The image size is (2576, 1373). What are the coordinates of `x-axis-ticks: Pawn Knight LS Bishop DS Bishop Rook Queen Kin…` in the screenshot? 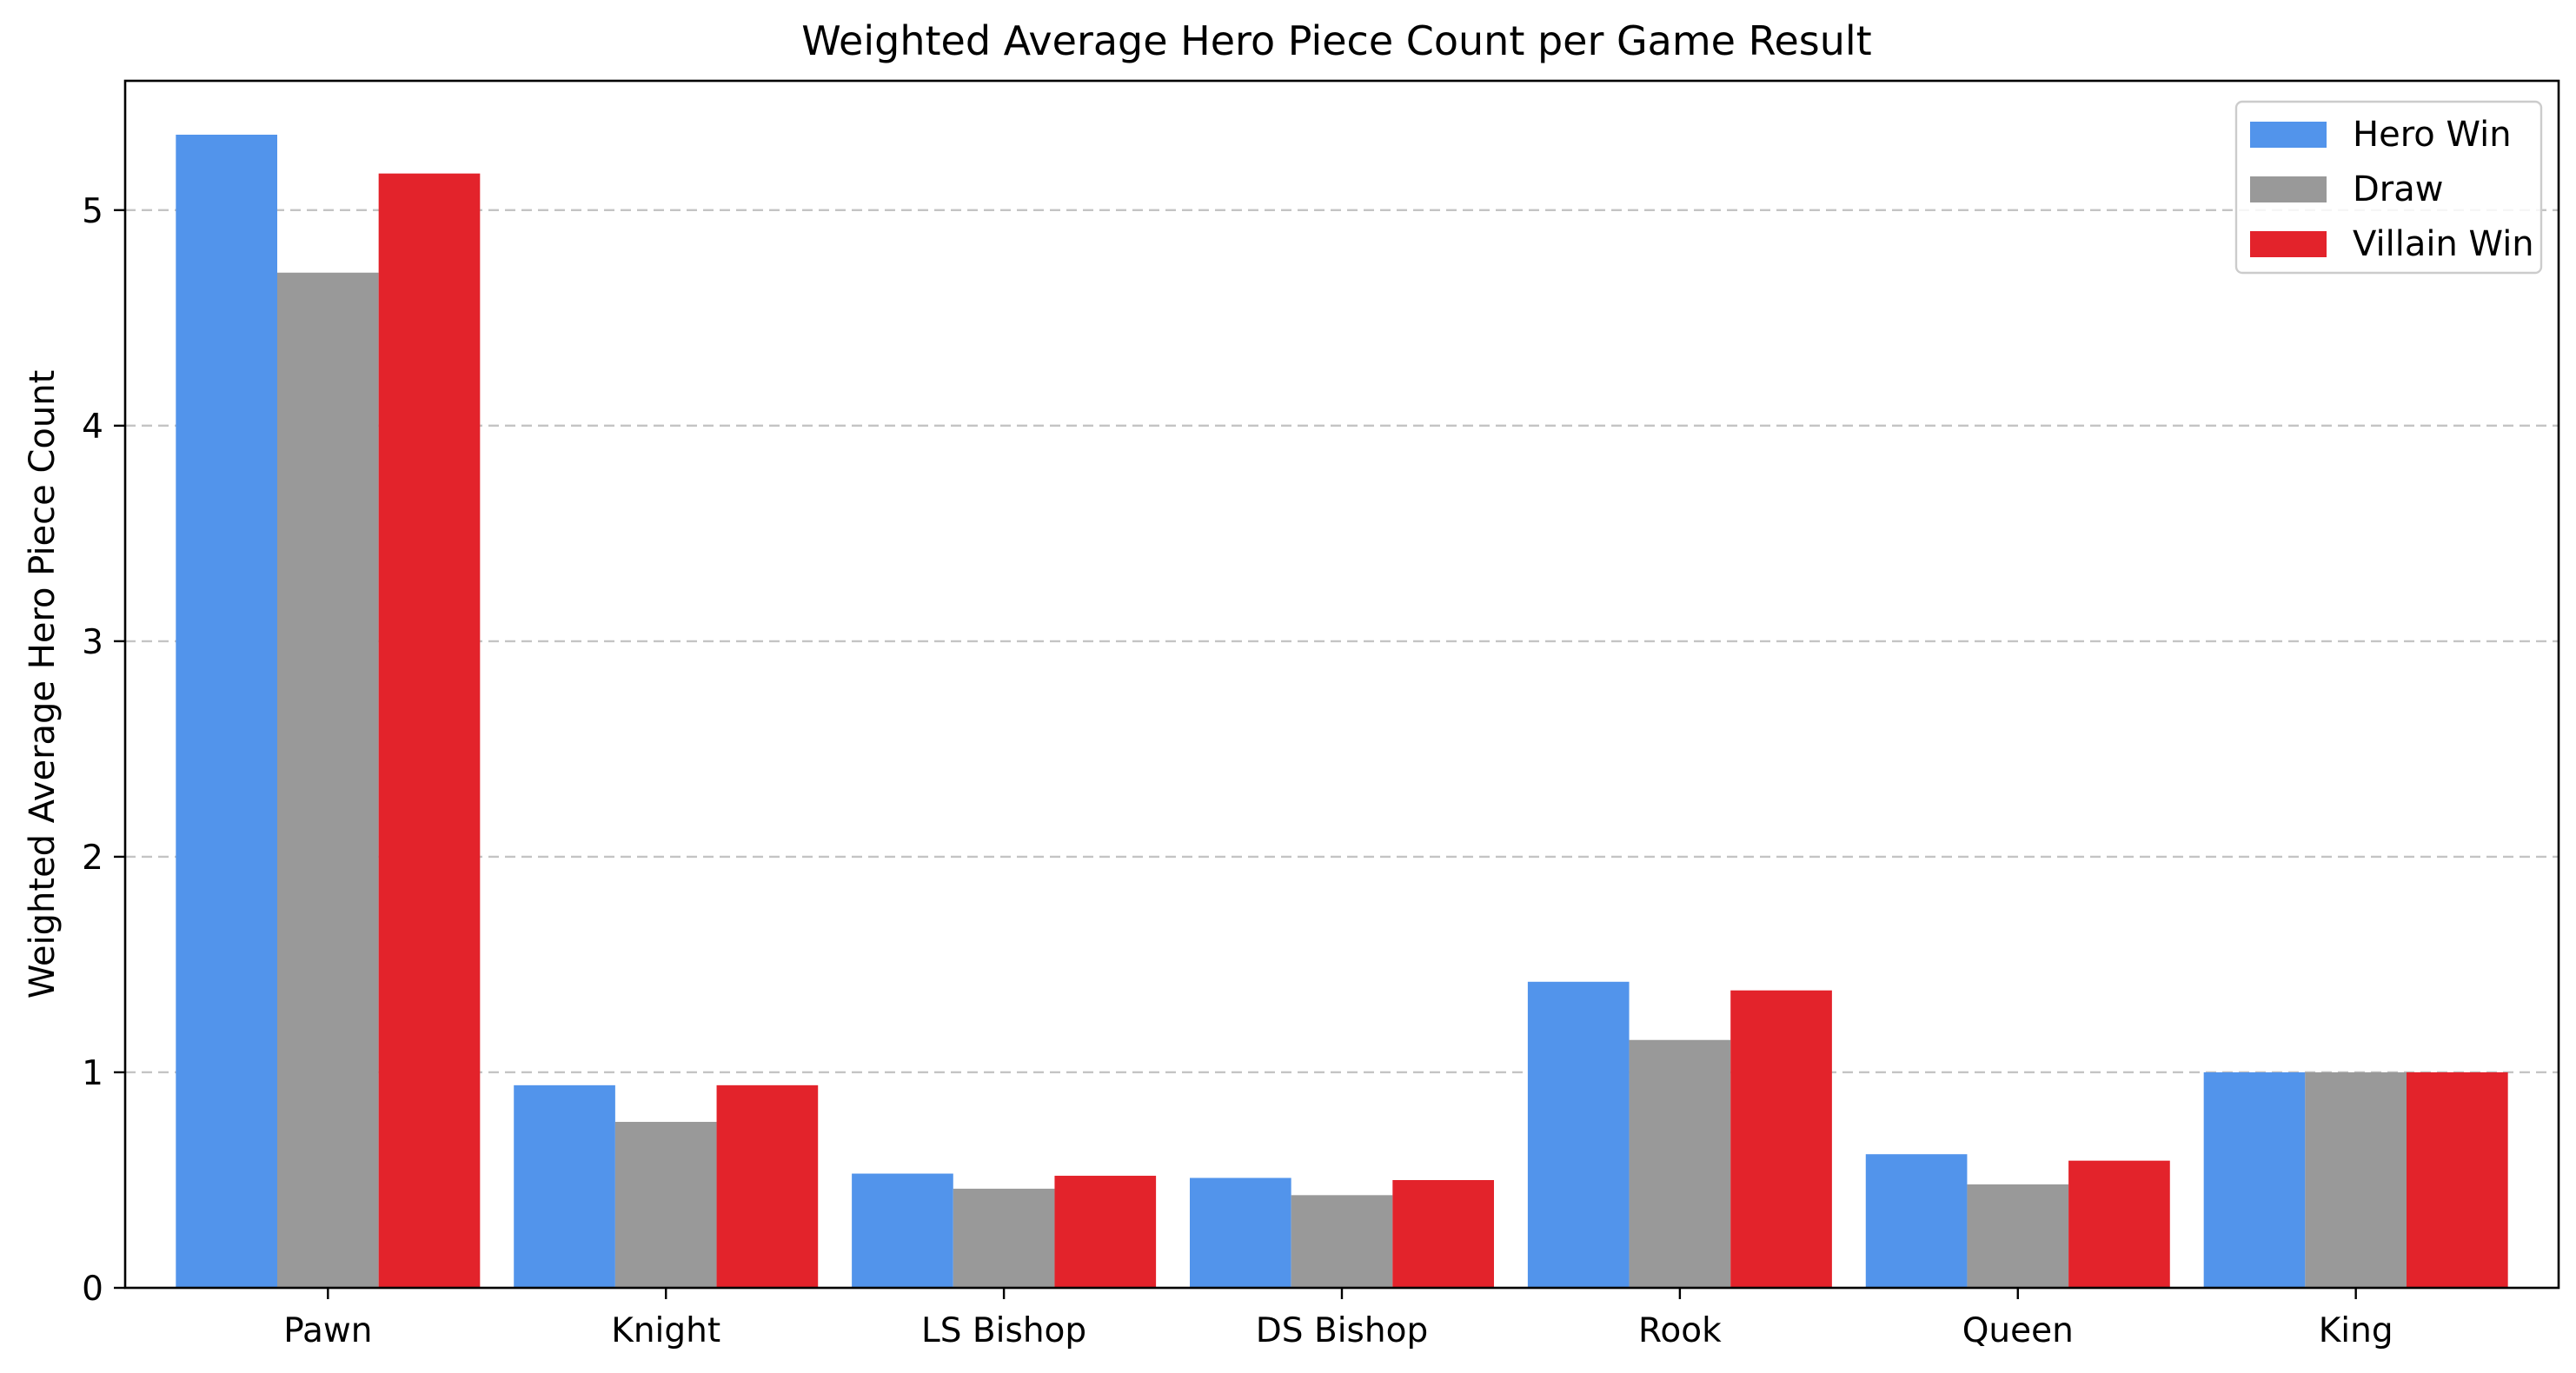 It's located at (1338, 1319).